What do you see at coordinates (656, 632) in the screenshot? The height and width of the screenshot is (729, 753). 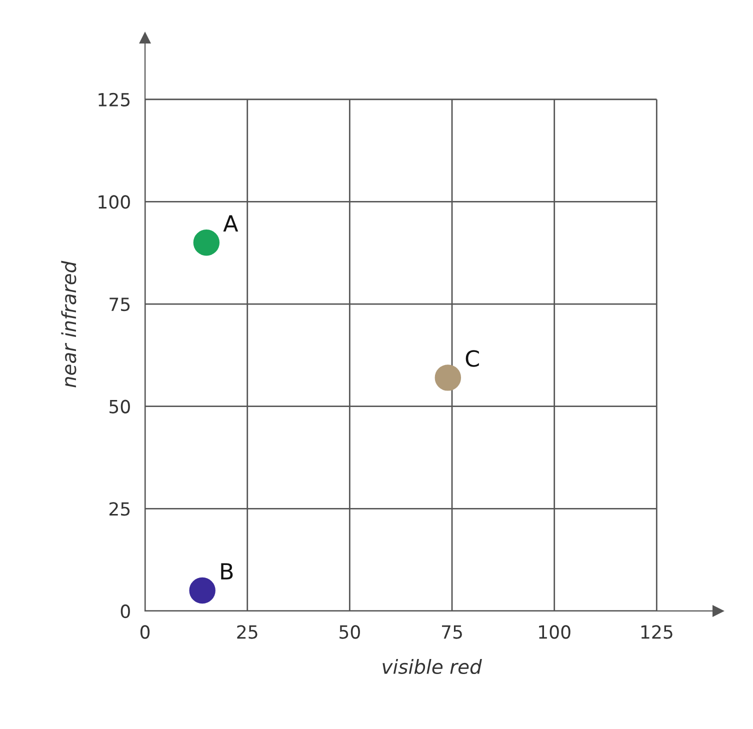 I see `x-tick-label: 125` at bounding box center [656, 632].